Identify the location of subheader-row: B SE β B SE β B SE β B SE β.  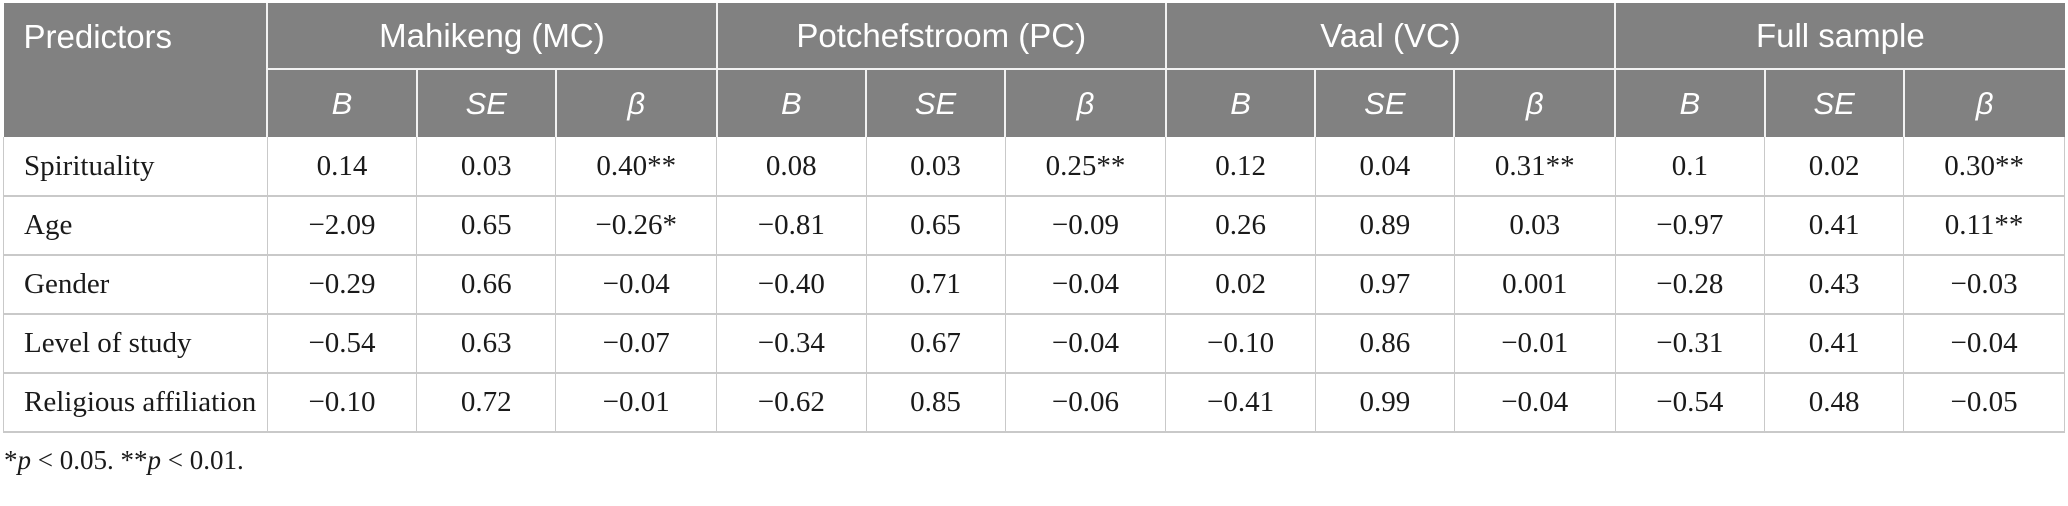
(1034, 103).